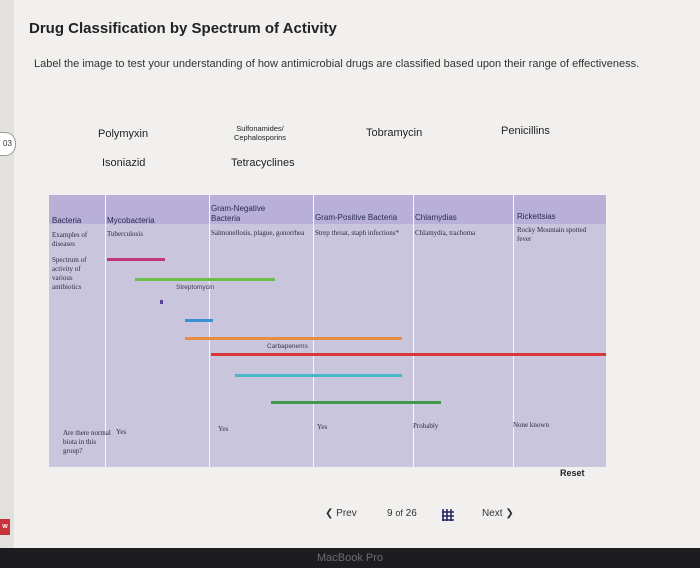 Image resolution: width=700 pixels, height=568 pixels. Describe the element at coordinates (263, 163) in the screenshot. I see `drag-label-tetracyclines: Tetracyclines` at that location.